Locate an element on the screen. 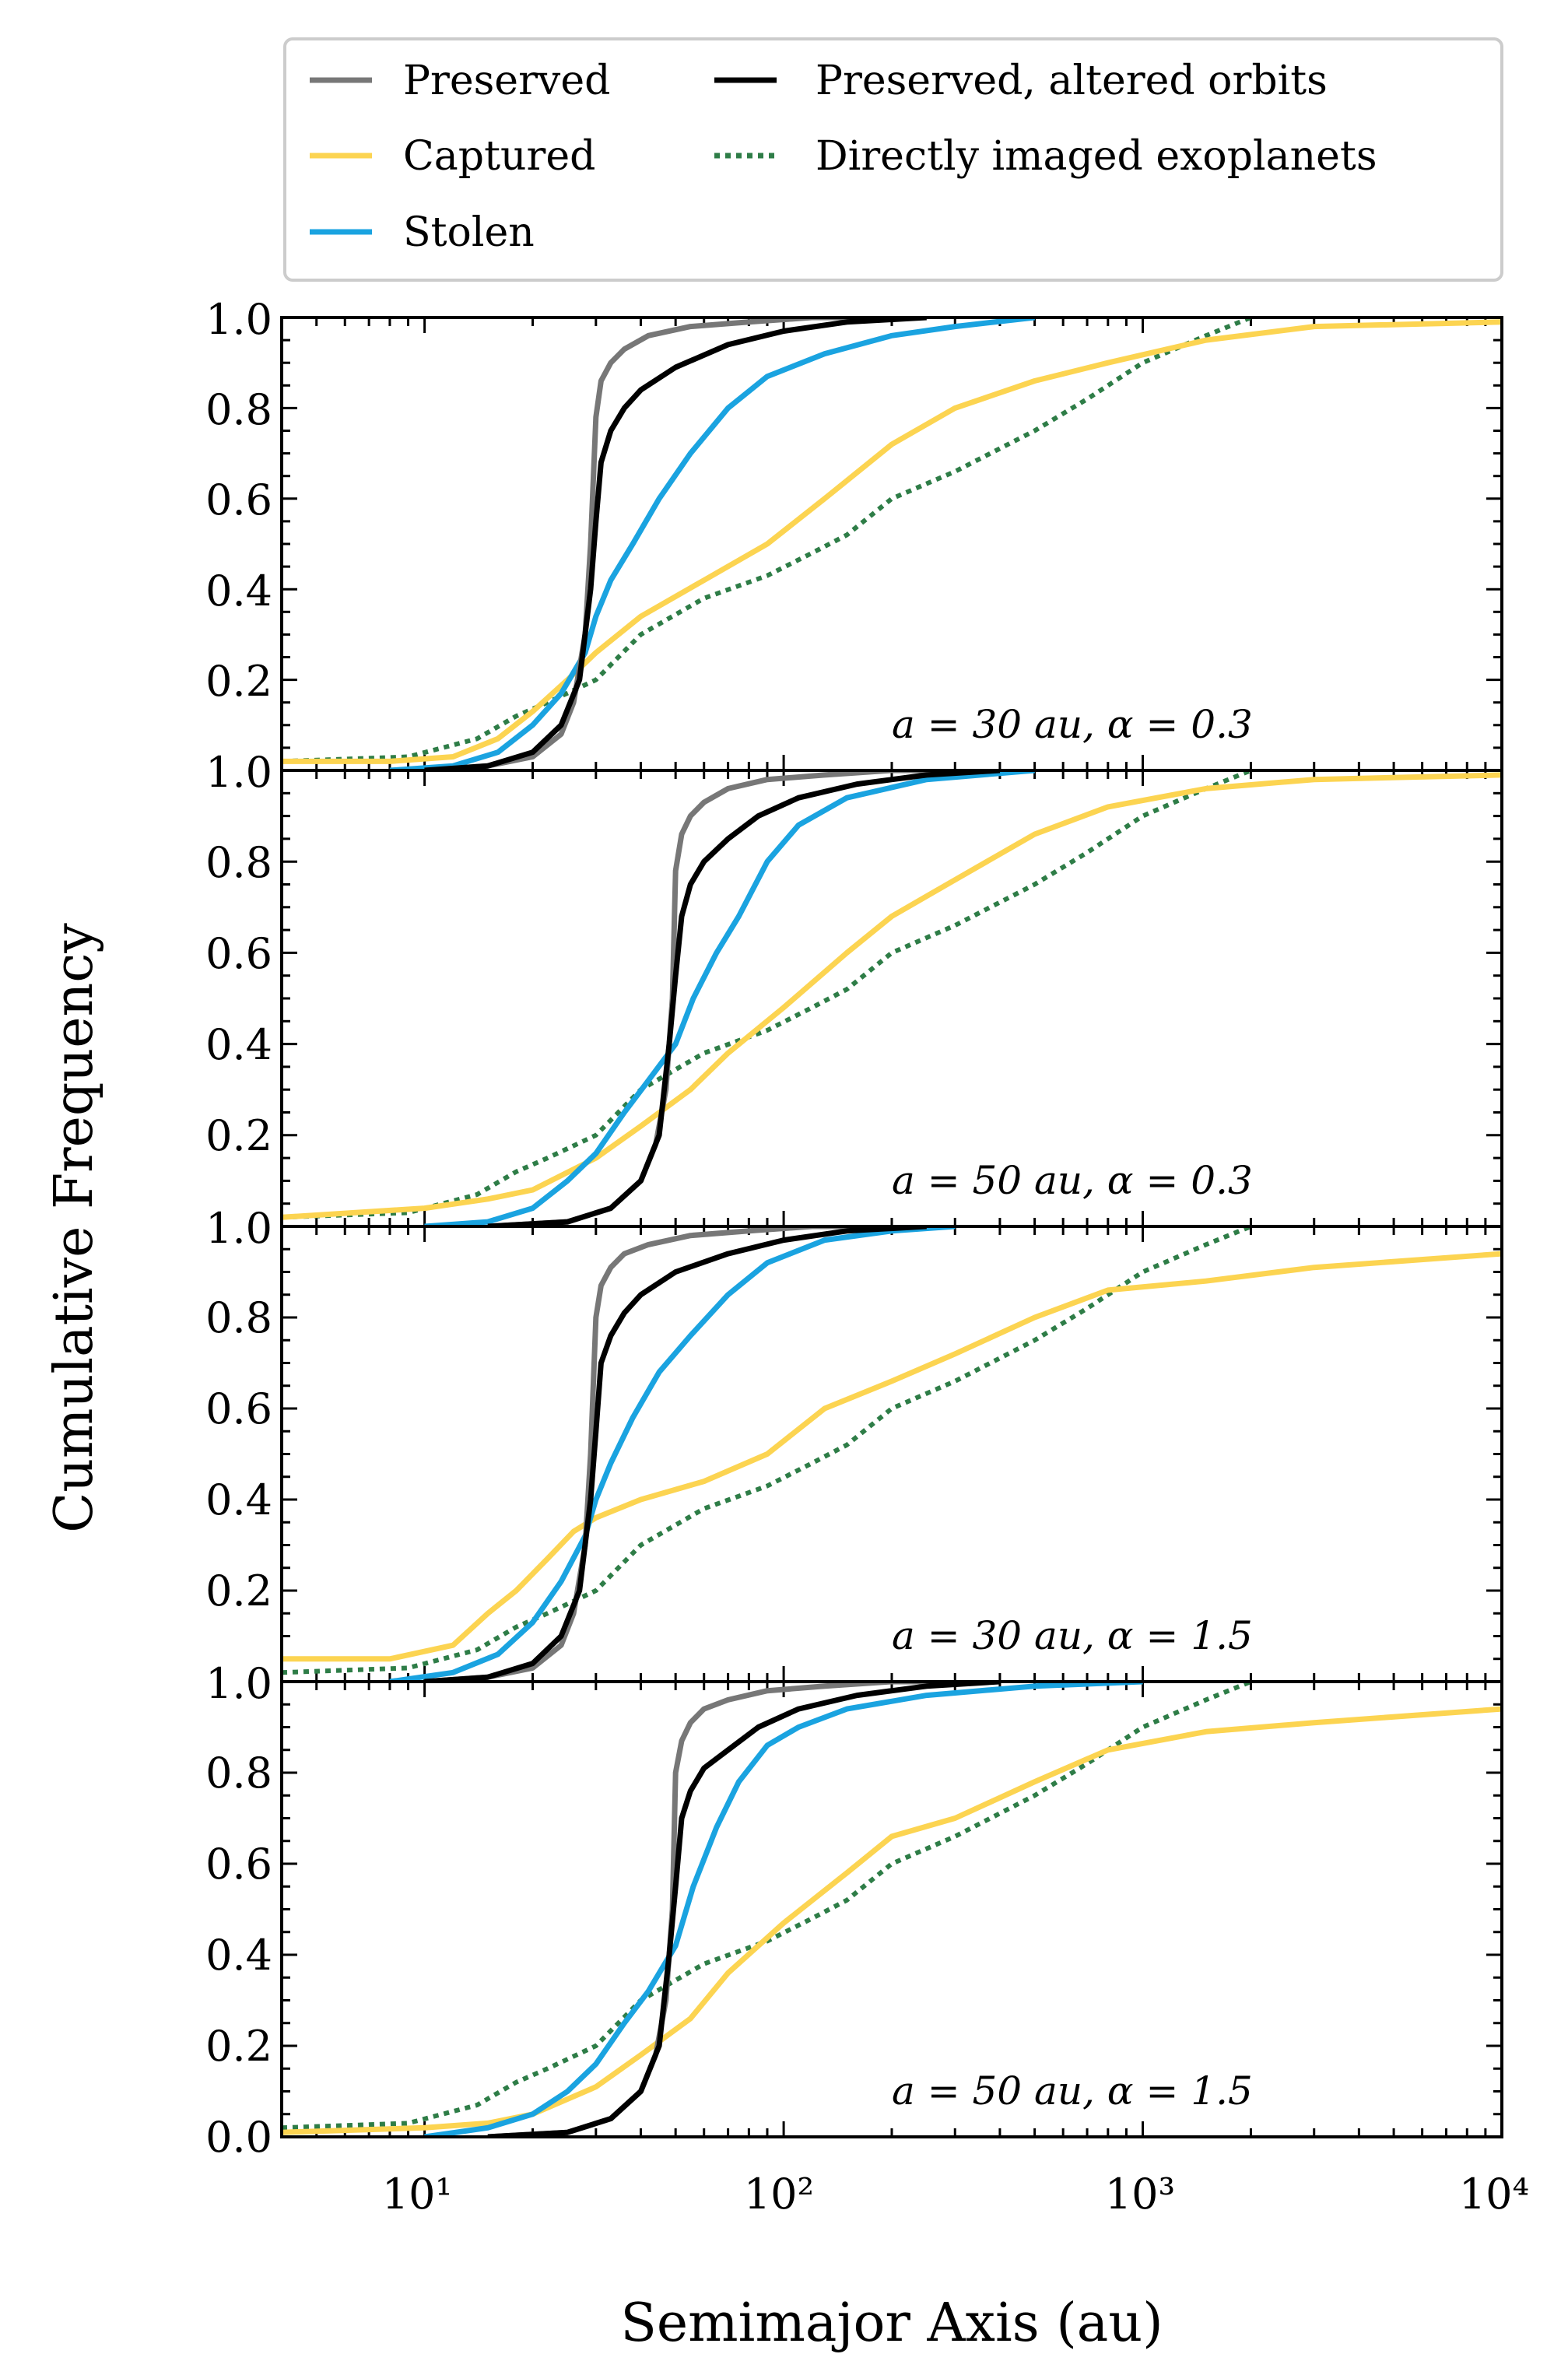 The width and height of the screenshot is (1568, 2375). panel-3-series is located at coordinates (892, 1454).